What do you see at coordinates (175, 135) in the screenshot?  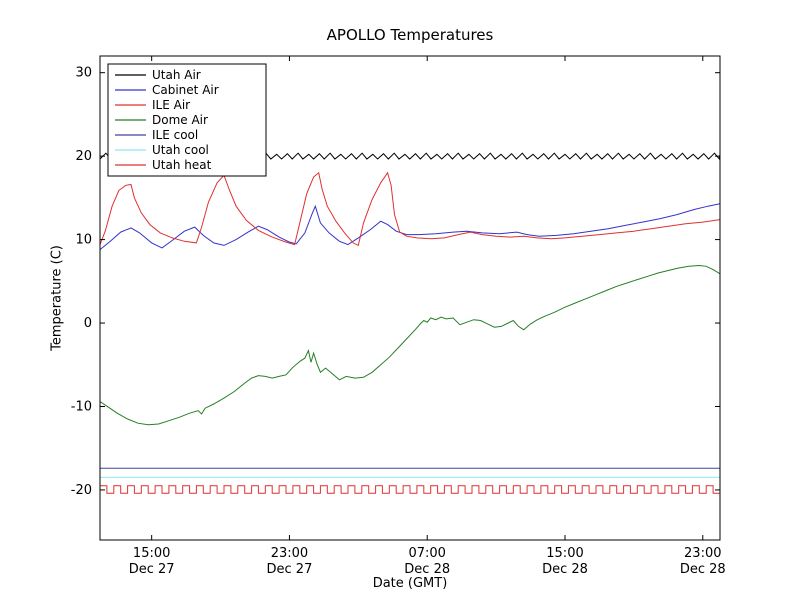 I see `legend-label: ILE cool` at bounding box center [175, 135].